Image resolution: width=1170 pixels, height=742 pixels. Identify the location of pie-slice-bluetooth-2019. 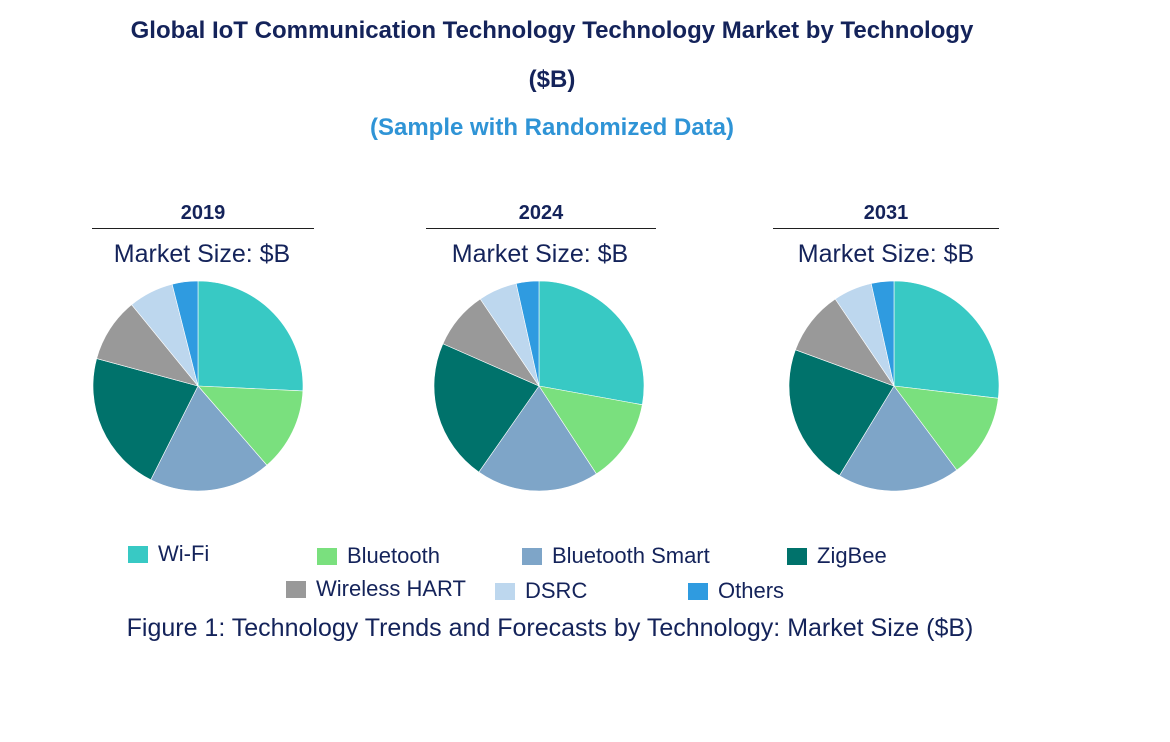
(250, 425).